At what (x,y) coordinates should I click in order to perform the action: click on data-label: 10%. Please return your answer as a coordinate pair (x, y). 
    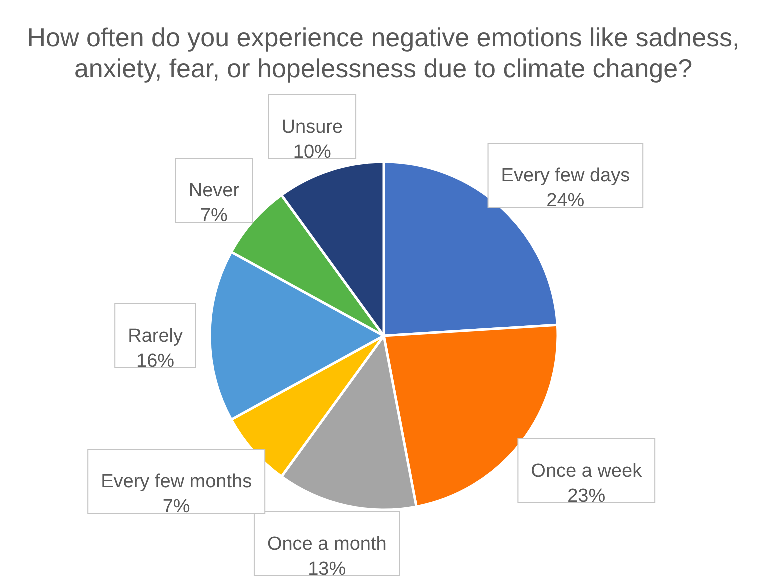
    Looking at the image, I should click on (312, 152).